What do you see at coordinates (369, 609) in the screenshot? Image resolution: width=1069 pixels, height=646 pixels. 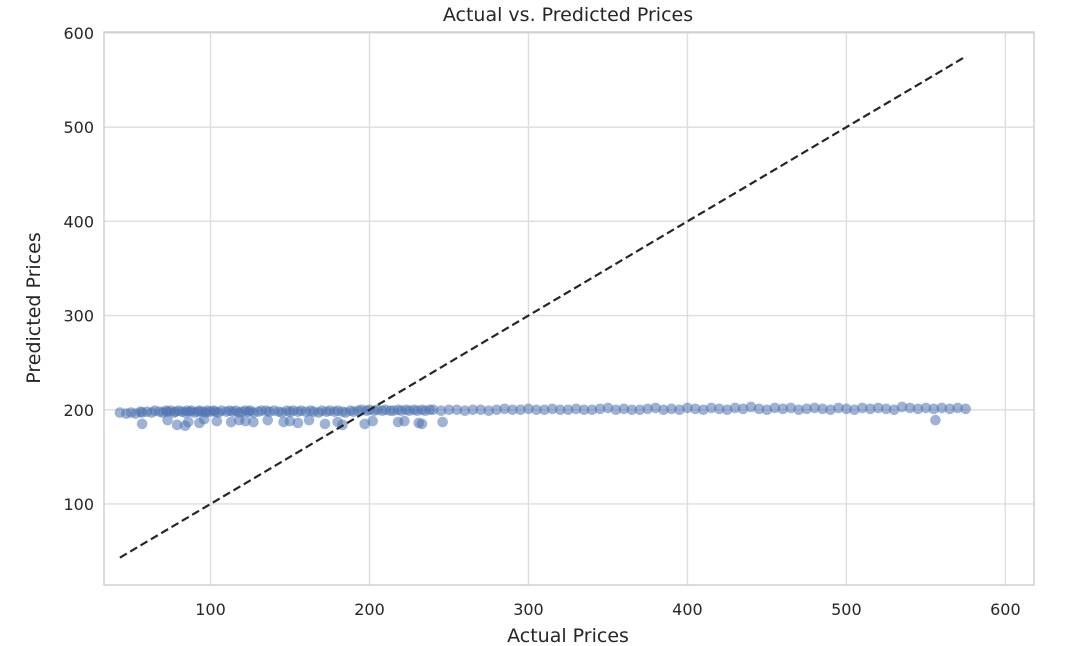 I see `x-tick-label: 200` at bounding box center [369, 609].